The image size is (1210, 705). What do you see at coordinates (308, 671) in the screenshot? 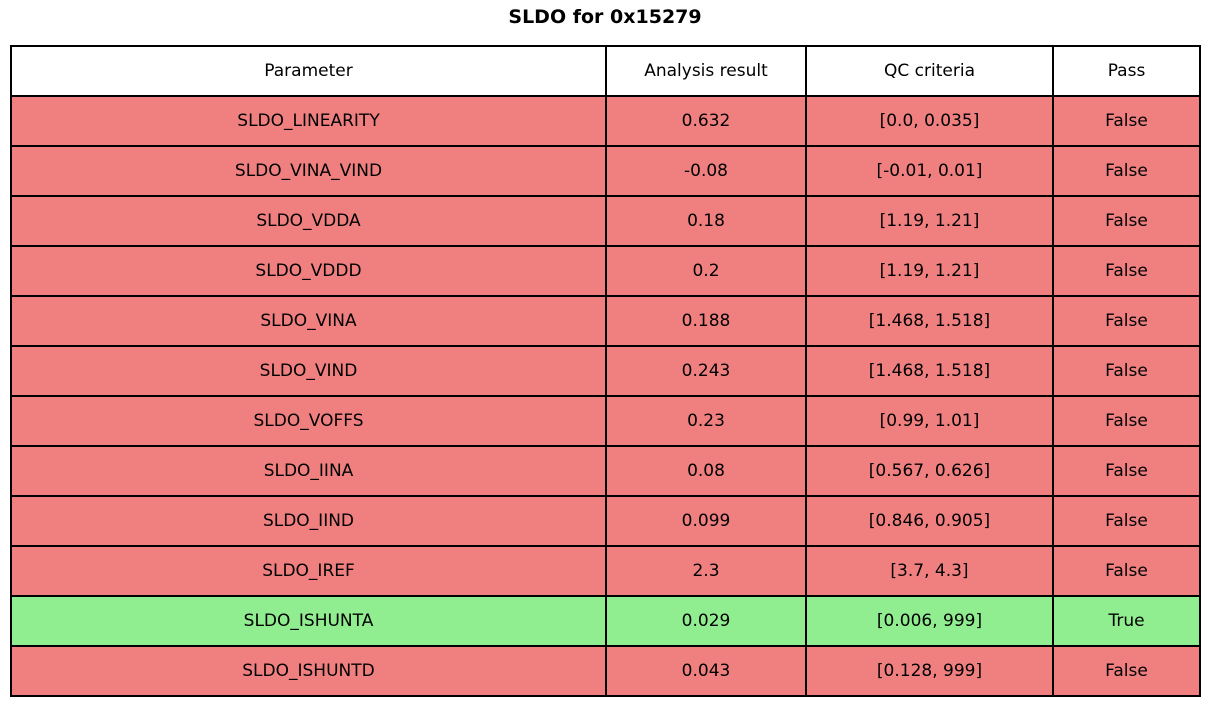
I see `parameter-cell: SLDO_ISHUNTD` at bounding box center [308, 671].